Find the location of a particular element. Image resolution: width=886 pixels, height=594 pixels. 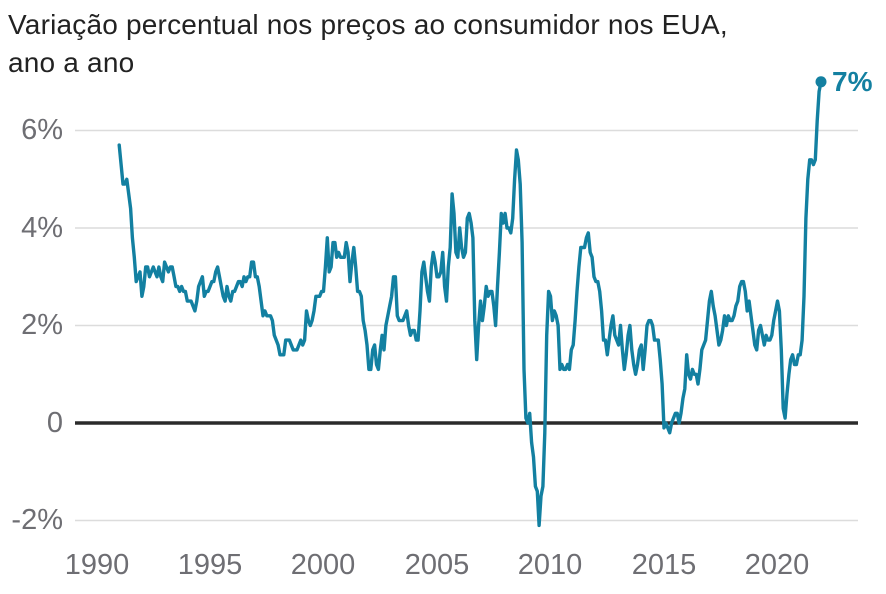

y-tick-0: 0 is located at coordinates (54, 423).